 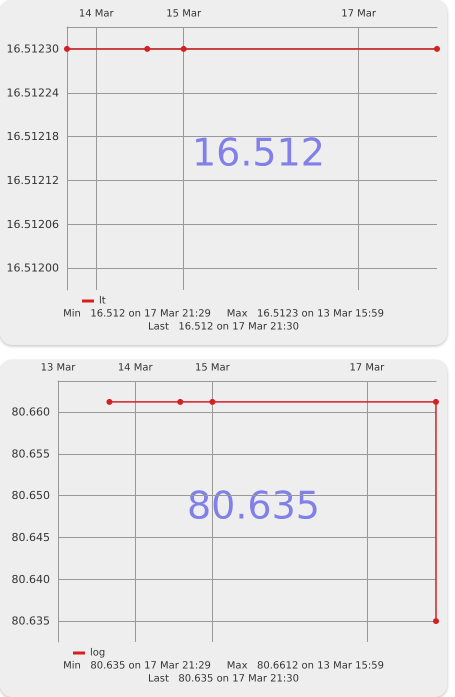 I want to click on y-tick-label: 16.51200, so click(x=32, y=268).